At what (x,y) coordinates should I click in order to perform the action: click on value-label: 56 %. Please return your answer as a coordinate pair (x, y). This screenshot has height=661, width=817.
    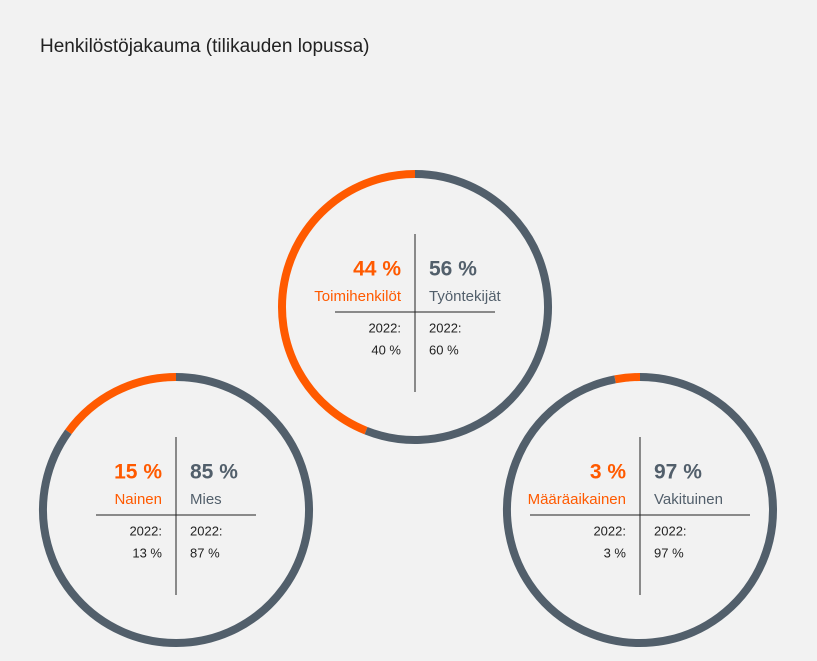
    Looking at the image, I should click on (453, 269).